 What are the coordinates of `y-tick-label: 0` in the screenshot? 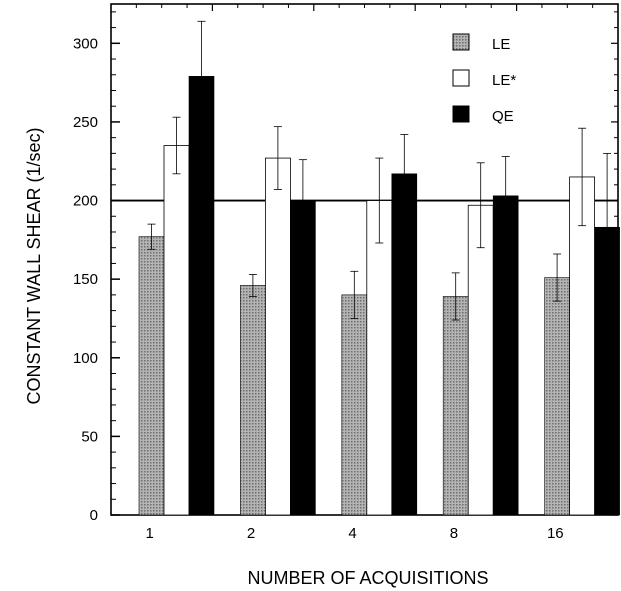 It's located at (94, 515).